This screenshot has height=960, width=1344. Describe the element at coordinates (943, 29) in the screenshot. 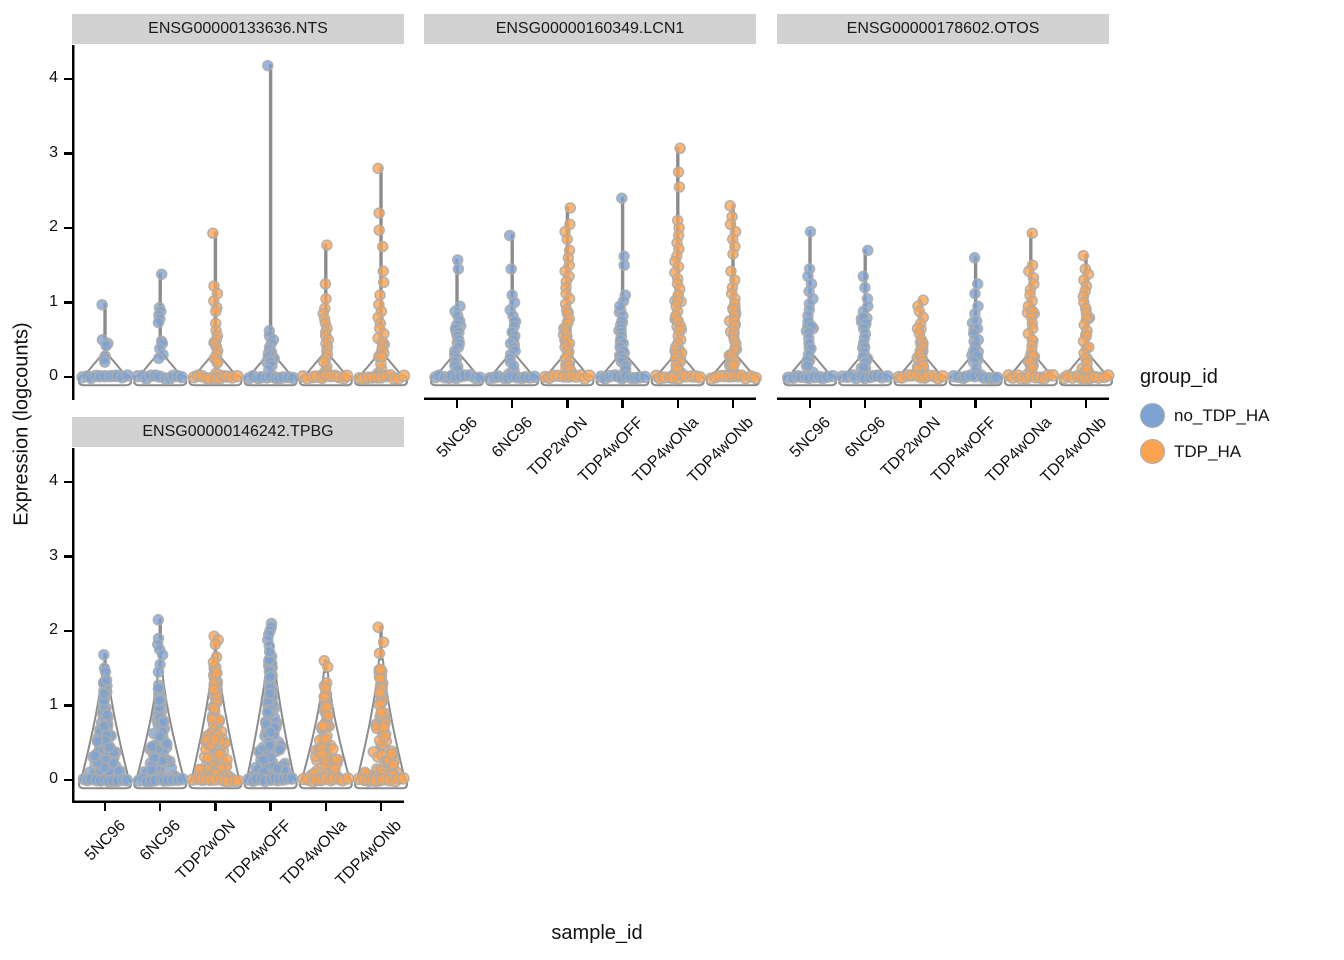

I see `facet-header: ENSG00000178602.OTOS` at that location.